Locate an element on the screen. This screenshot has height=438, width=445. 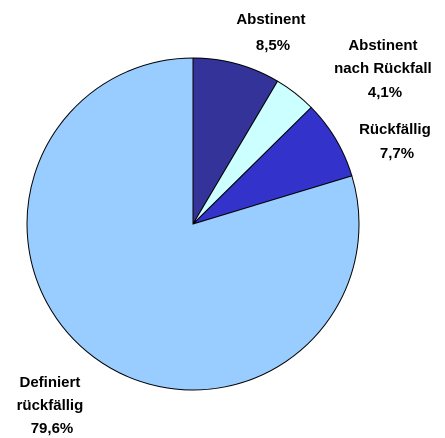
label-definiert-rueckfaellig-line2: rückfällig is located at coordinates (50, 405).